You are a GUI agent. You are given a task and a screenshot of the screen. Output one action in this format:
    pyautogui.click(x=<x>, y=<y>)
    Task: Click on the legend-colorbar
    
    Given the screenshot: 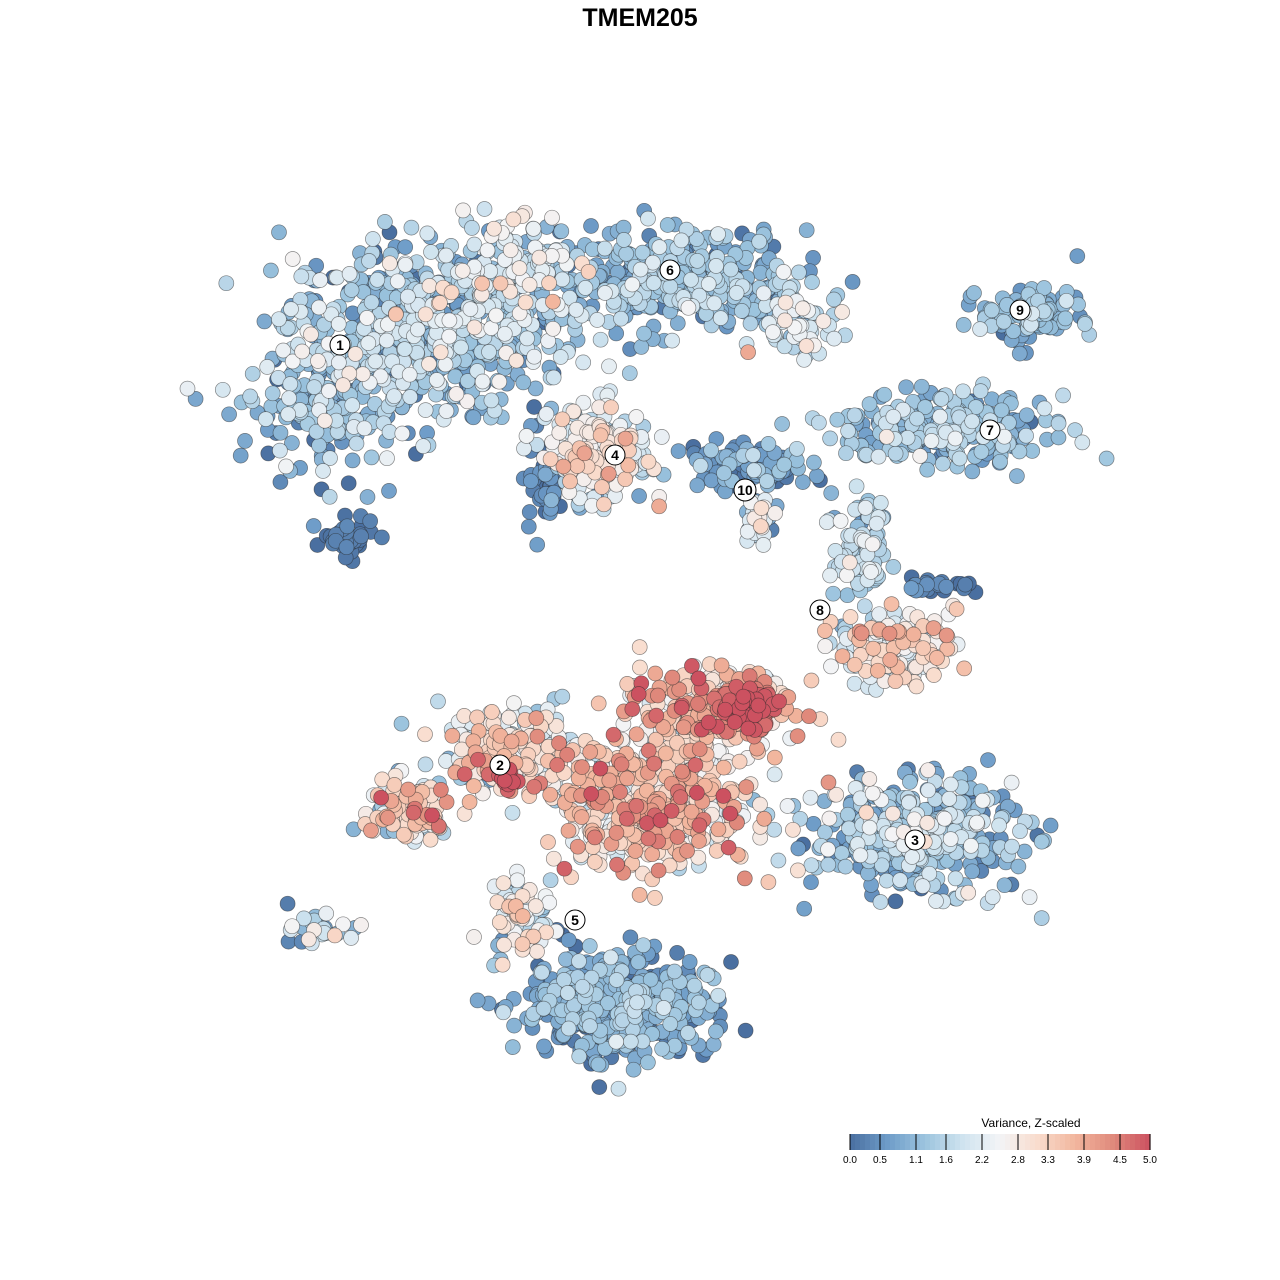 What is the action you would take?
    pyautogui.click(x=1000, y=1142)
    